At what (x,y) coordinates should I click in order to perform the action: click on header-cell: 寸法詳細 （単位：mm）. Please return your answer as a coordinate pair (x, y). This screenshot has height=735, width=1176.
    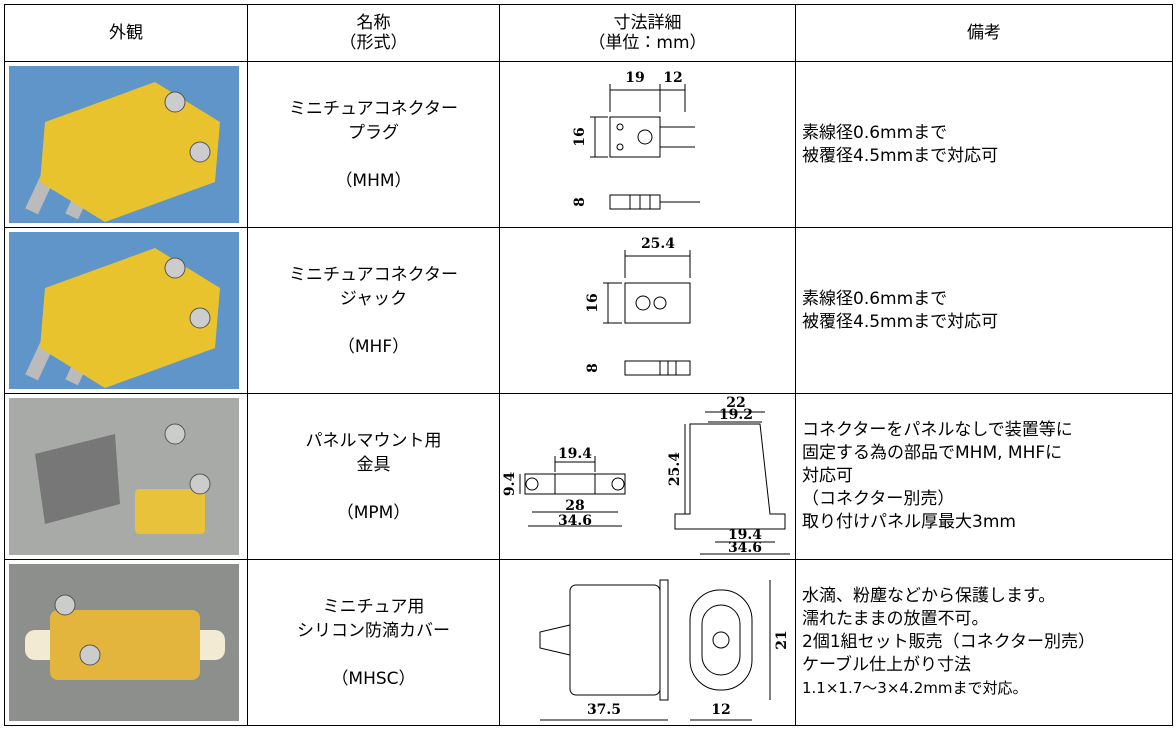
    Looking at the image, I should click on (647, 33).